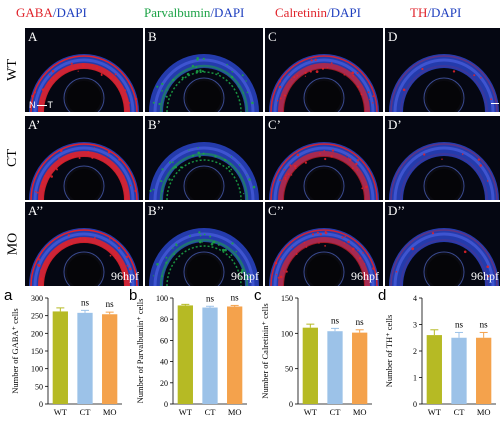 This screenshot has height=426, width=500. Describe the element at coordinates (415, 325) in the screenshot. I see `y-tick-label: 3` at that location.